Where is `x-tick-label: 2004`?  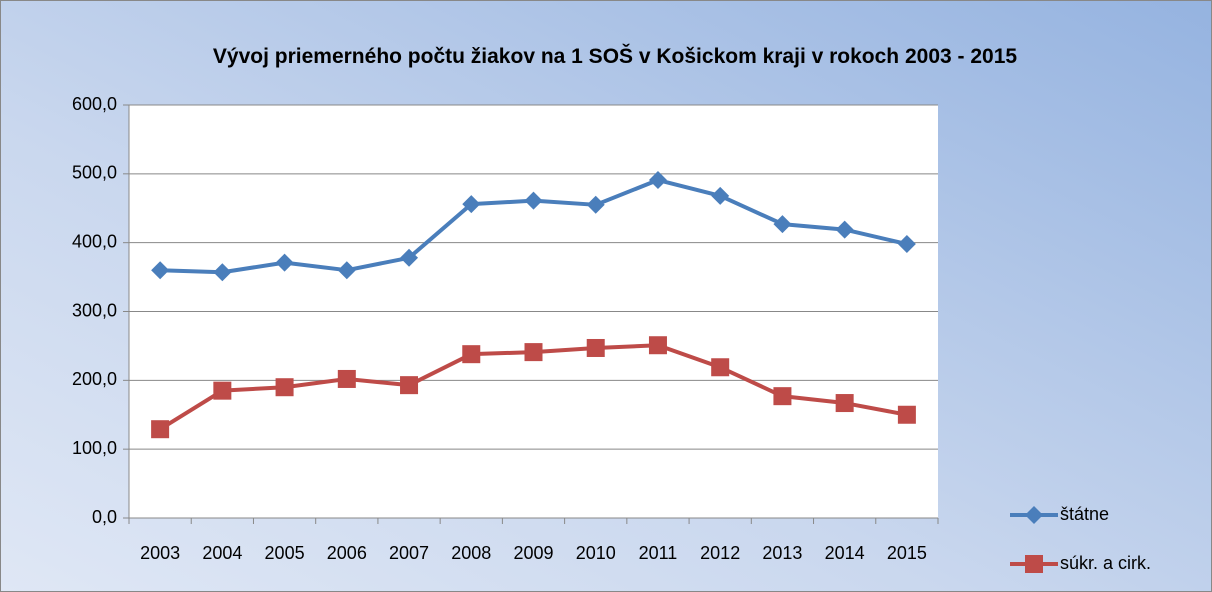
x-tick-label: 2004 is located at coordinates (222, 553).